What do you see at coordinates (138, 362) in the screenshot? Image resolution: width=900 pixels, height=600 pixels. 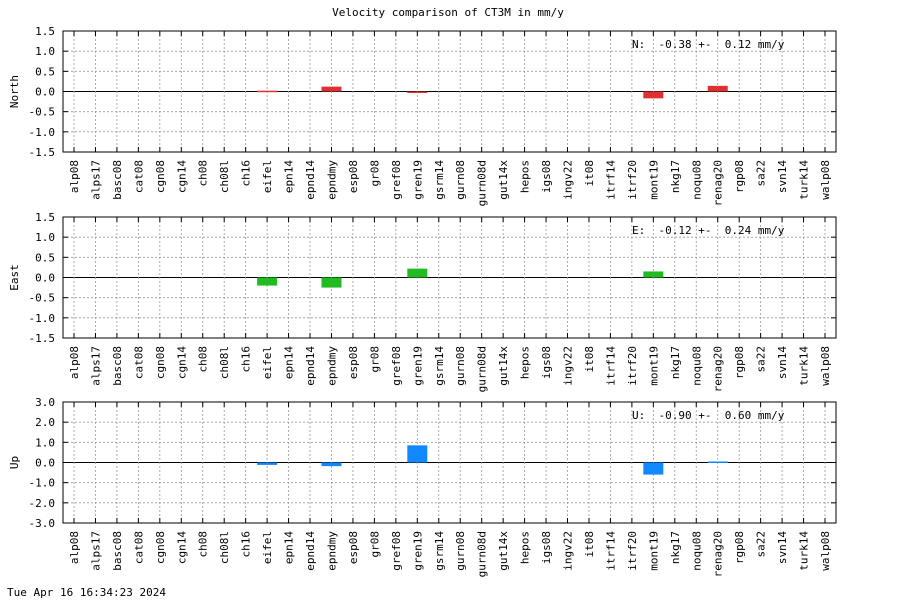 I see `x-tick-label: cat08` at bounding box center [138, 362].